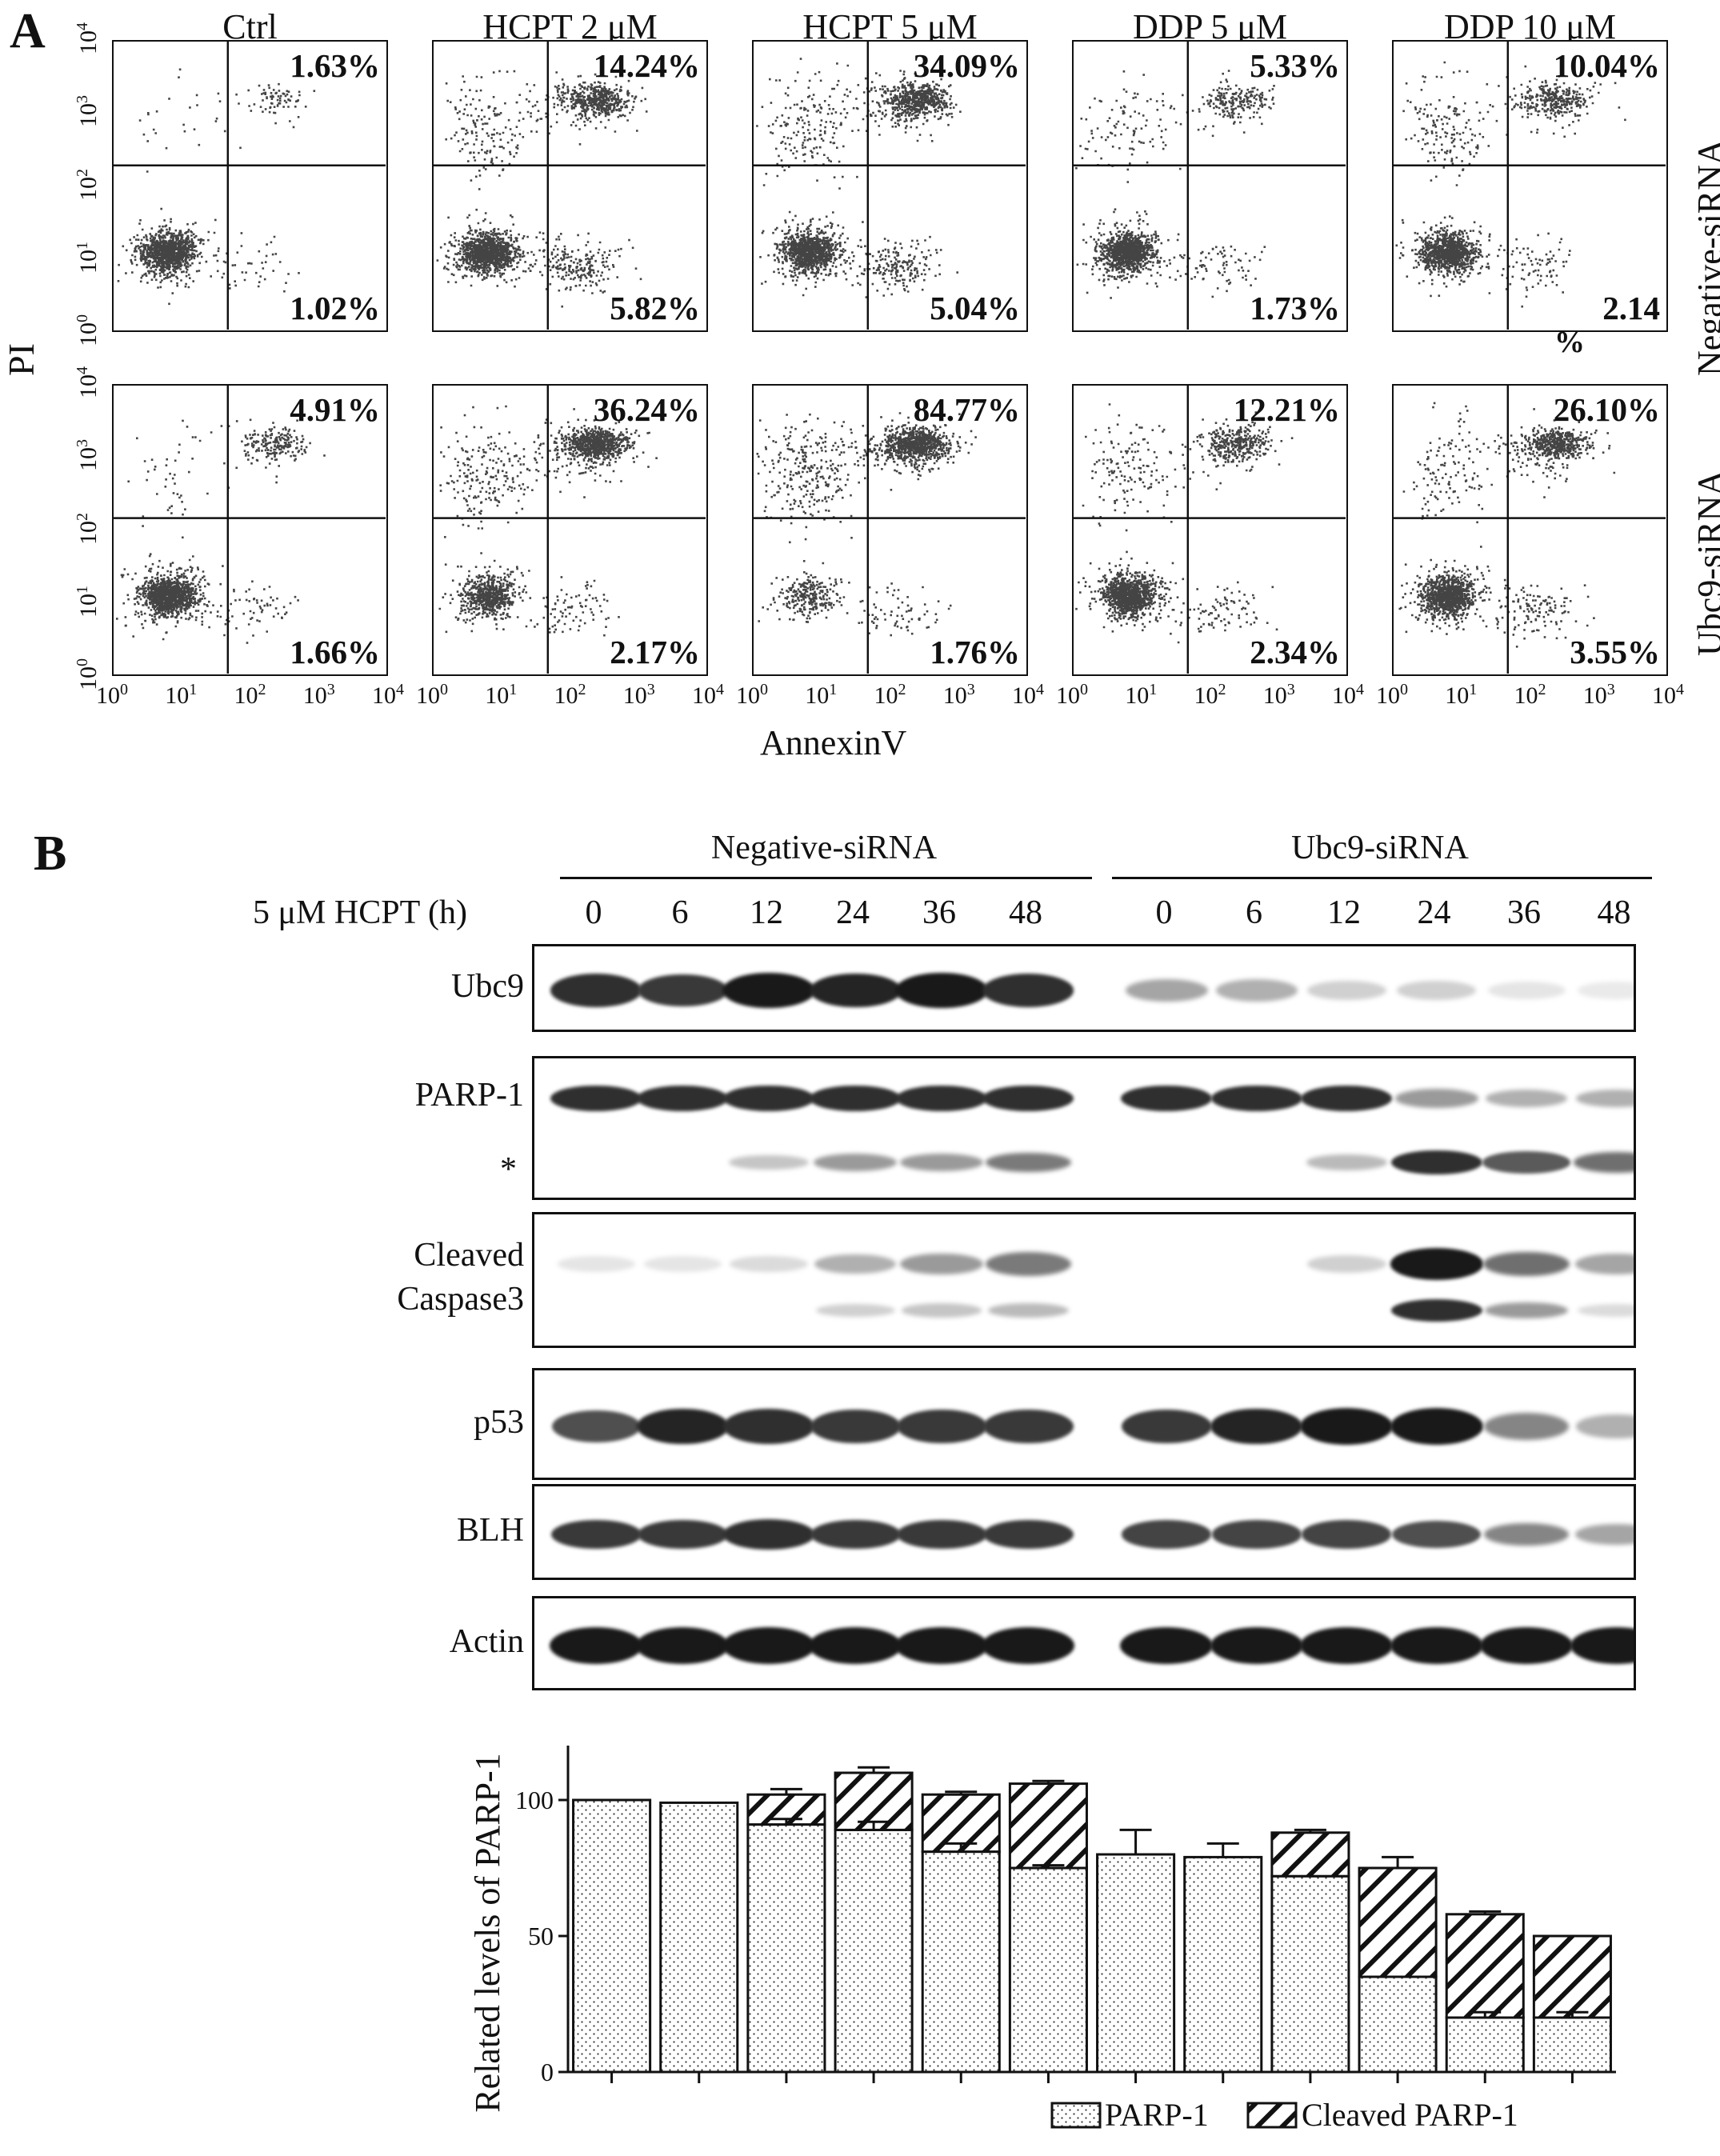 The width and height of the screenshot is (1720, 2156). Describe the element at coordinates (1606, 409) in the screenshot. I see `upper-right-percent: 26.10%` at that location.